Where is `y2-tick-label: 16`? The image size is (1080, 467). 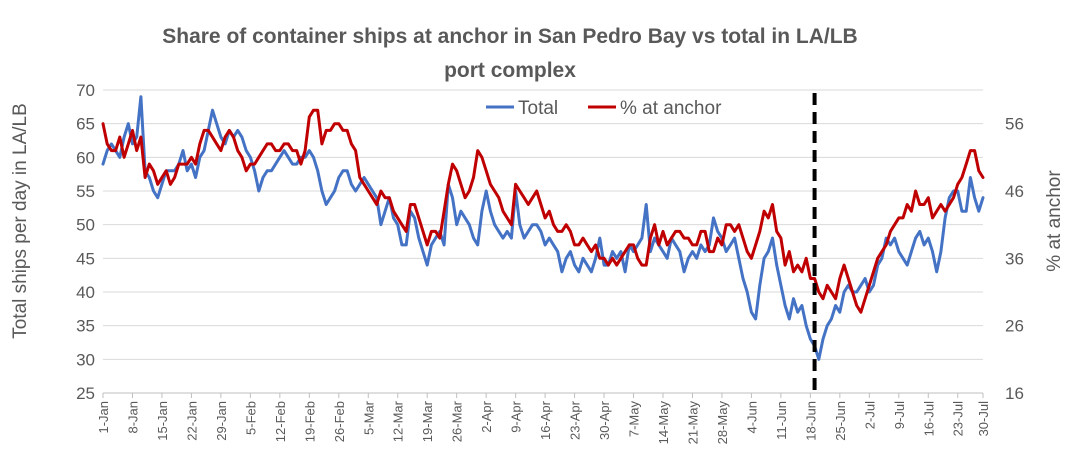 y2-tick-label: 16 is located at coordinates (1014, 393).